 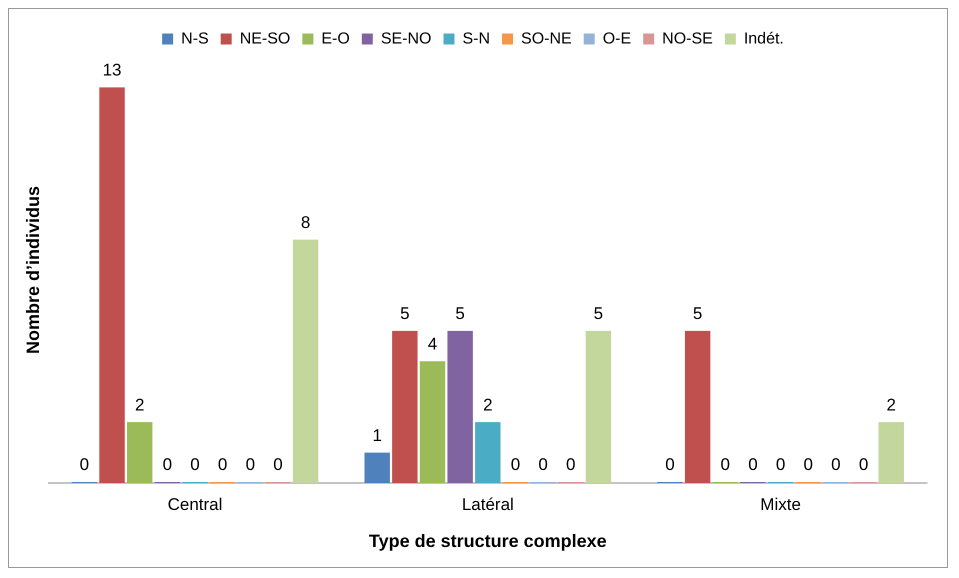 What do you see at coordinates (687, 39) in the screenshot?
I see `legend-label: NO-SE` at bounding box center [687, 39].